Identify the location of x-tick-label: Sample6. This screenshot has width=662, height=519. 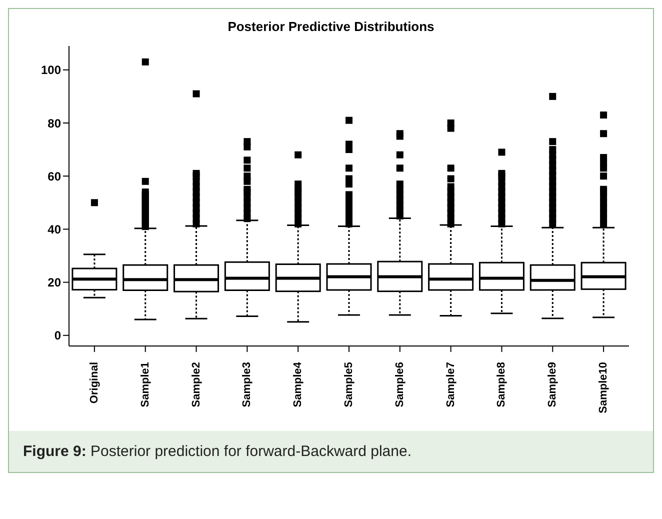
(400, 385).